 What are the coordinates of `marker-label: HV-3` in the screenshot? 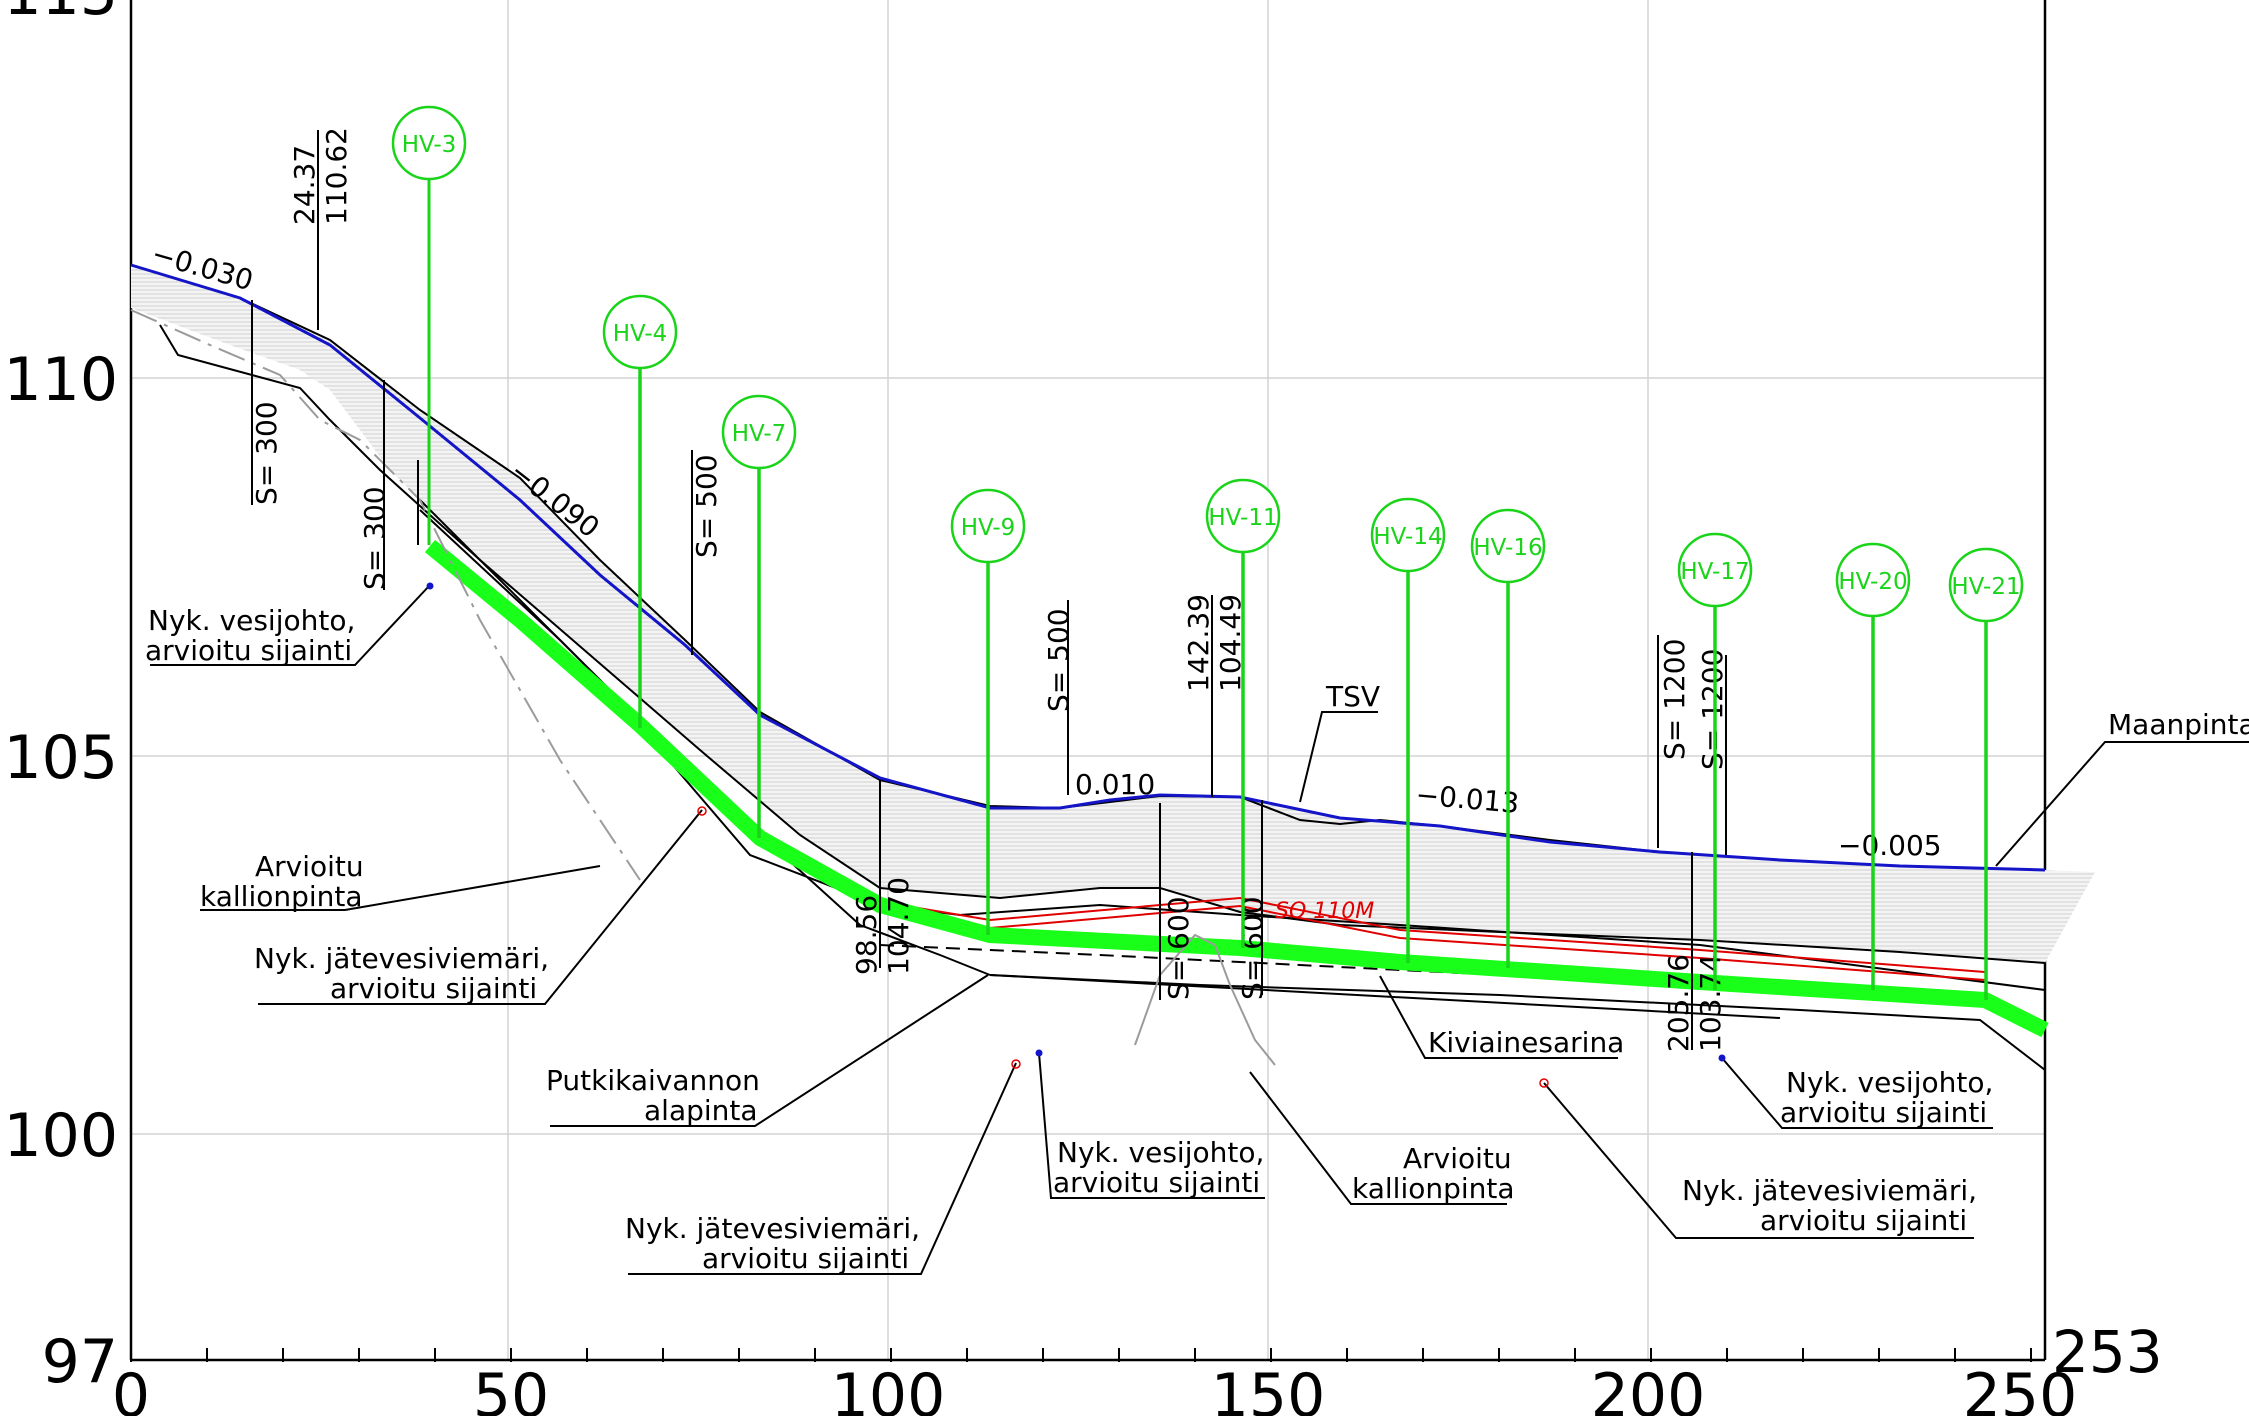 It's located at (429, 145).